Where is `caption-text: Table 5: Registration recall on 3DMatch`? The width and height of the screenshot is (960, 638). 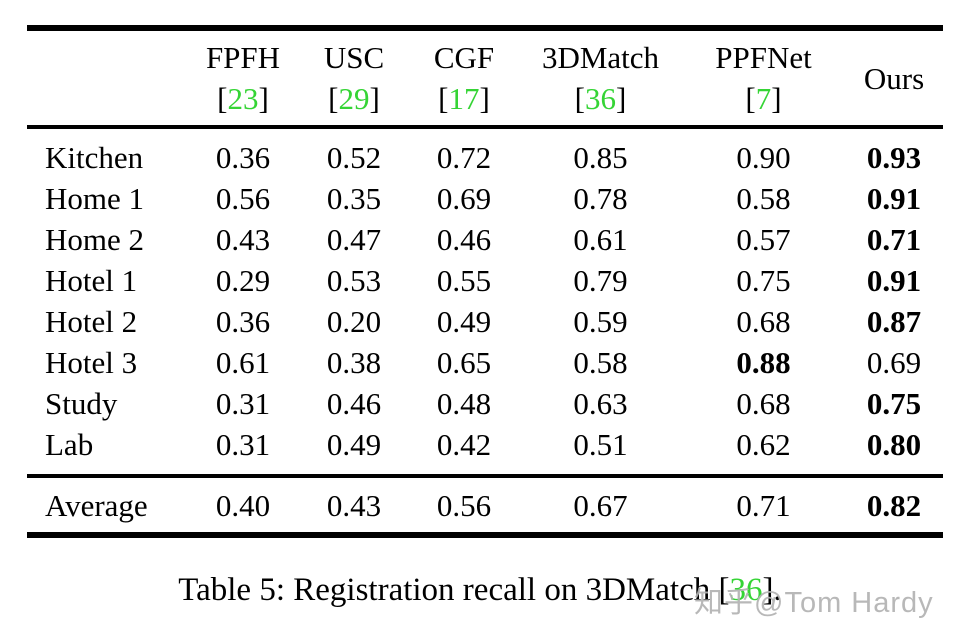 caption-text: Table 5: Registration recall on 3DMatch is located at coordinates (448, 590).